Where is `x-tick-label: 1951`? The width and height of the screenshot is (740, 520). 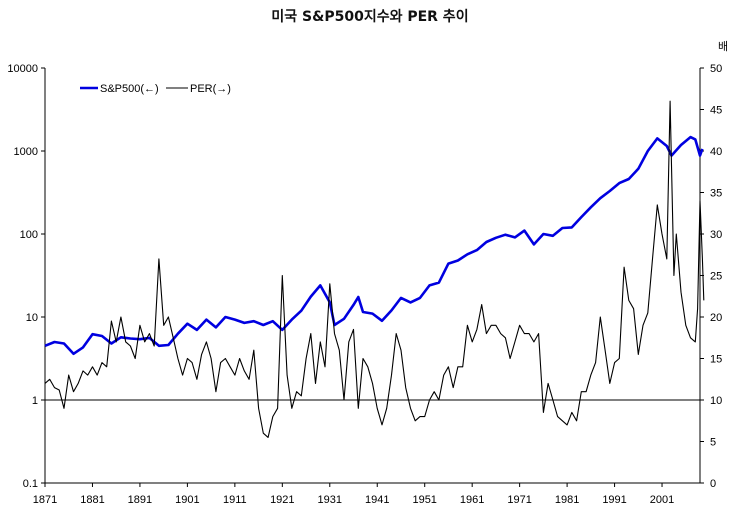
x-tick-label: 1951 is located at coordinates (424, 500).